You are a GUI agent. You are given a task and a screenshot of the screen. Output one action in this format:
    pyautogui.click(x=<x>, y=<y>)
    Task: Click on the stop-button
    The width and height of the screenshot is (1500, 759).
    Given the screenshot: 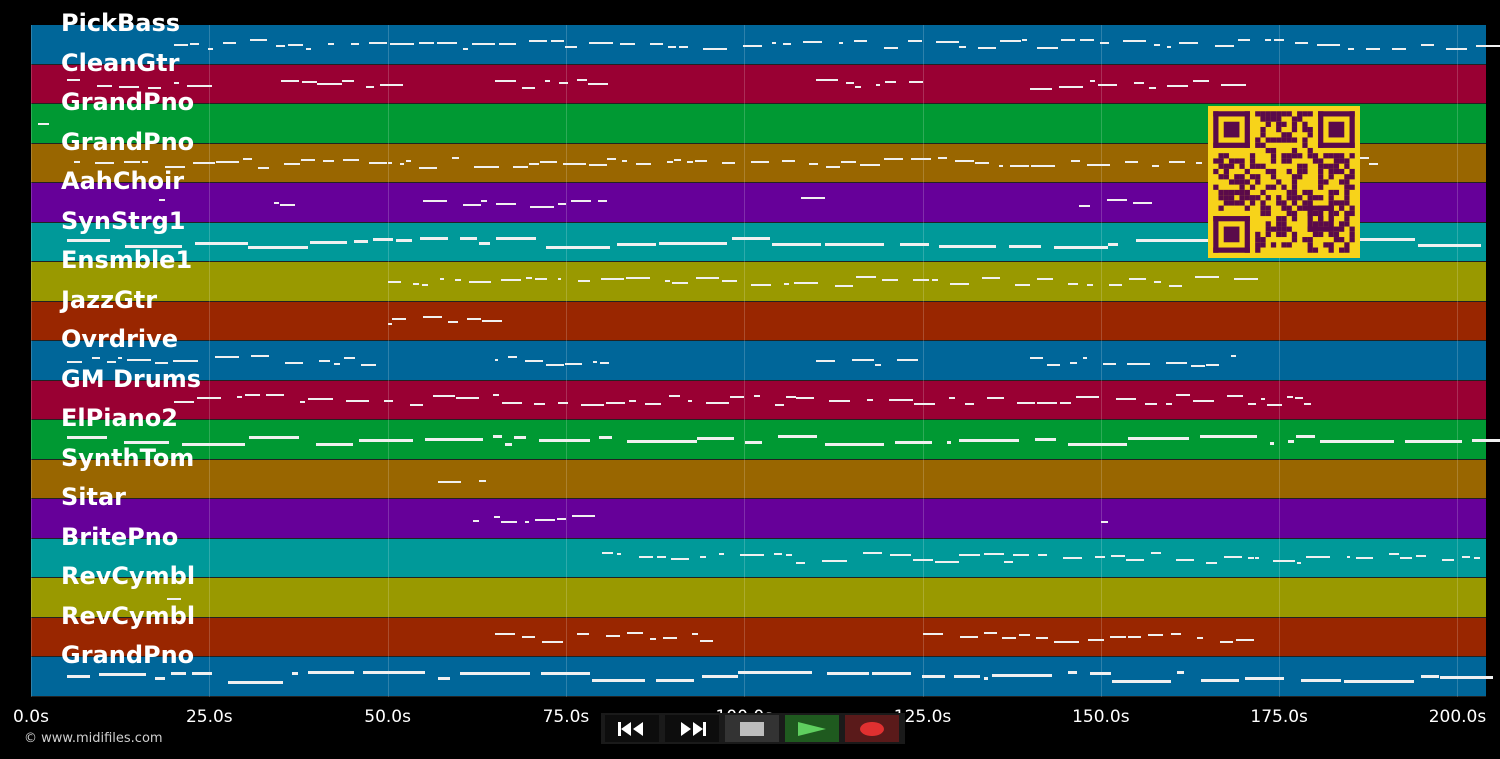 What is the action you would take?
    pyautogui.click(x=752, y=728)
    